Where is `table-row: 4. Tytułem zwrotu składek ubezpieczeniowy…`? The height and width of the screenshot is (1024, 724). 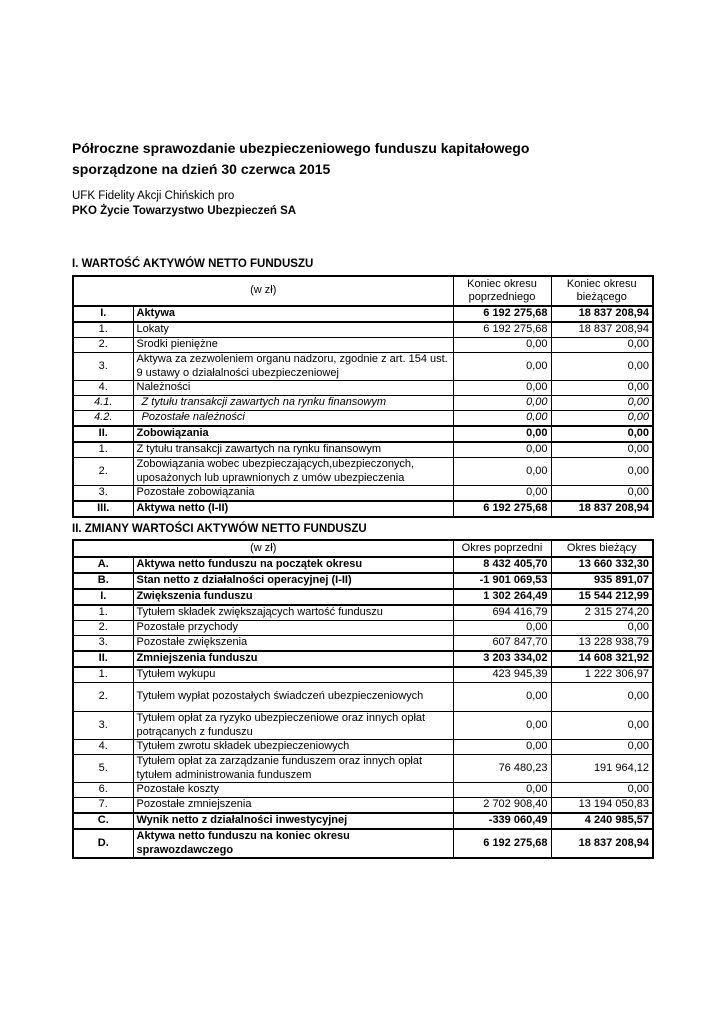 table-row: 4. Tytułem zwrotu składek ubezpieczeniowy… is located at coordinates (363, 747).